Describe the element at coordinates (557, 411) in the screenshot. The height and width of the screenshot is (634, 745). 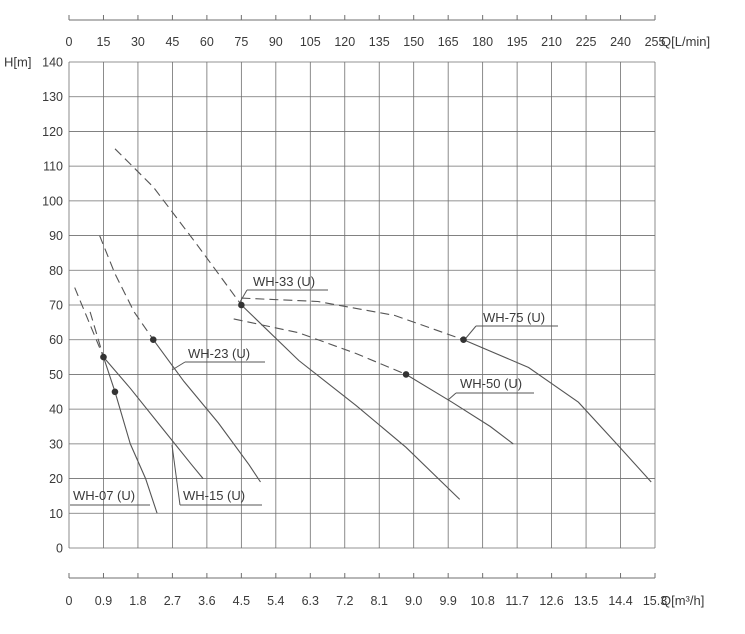
I see `wh-75-u-curve-solid` at that location.